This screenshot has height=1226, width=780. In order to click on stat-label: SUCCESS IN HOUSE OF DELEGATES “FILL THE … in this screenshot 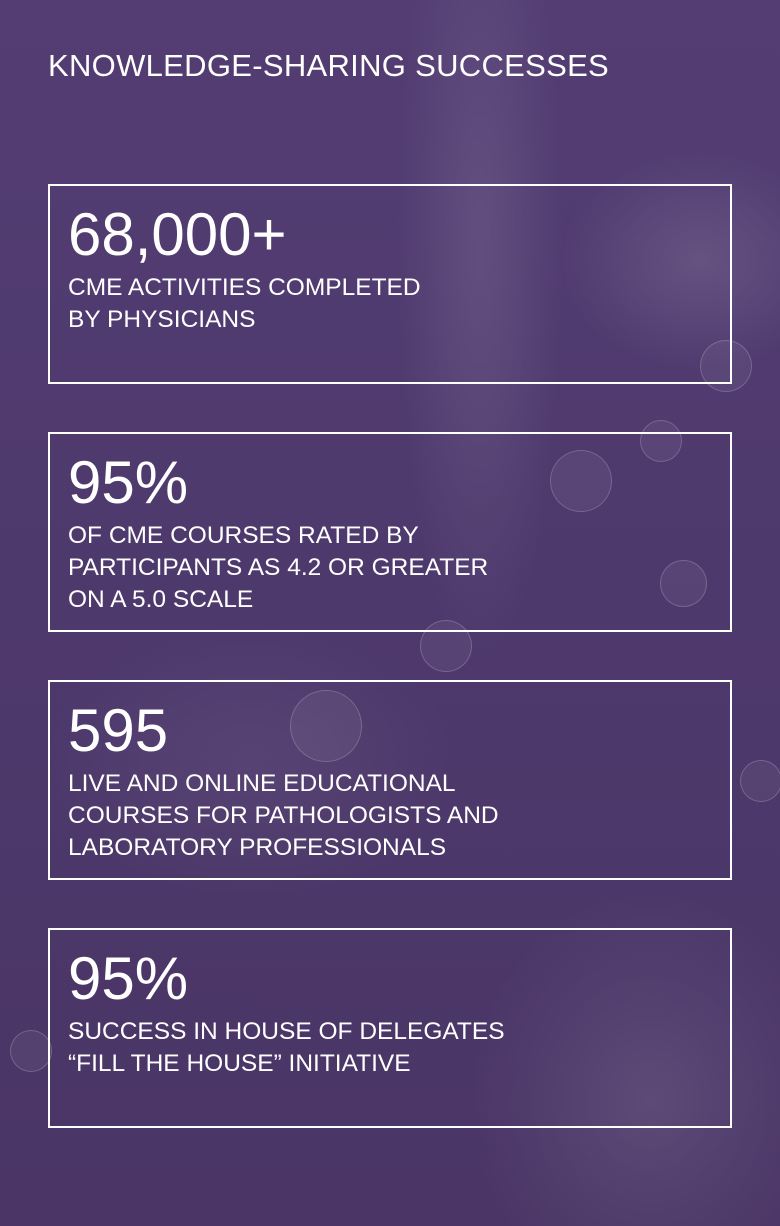, I will do `click(286, 1047)`.